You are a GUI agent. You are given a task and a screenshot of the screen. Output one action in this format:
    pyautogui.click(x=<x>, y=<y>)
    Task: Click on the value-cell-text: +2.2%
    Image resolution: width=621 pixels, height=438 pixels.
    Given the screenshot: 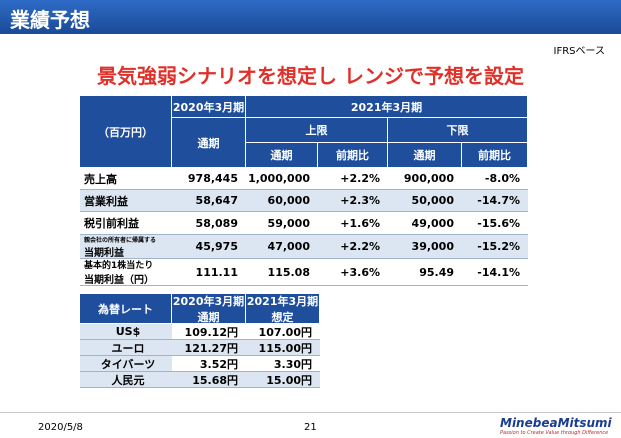 What is the action you would take?
    pyautogui.click(x=360, y=178)
    